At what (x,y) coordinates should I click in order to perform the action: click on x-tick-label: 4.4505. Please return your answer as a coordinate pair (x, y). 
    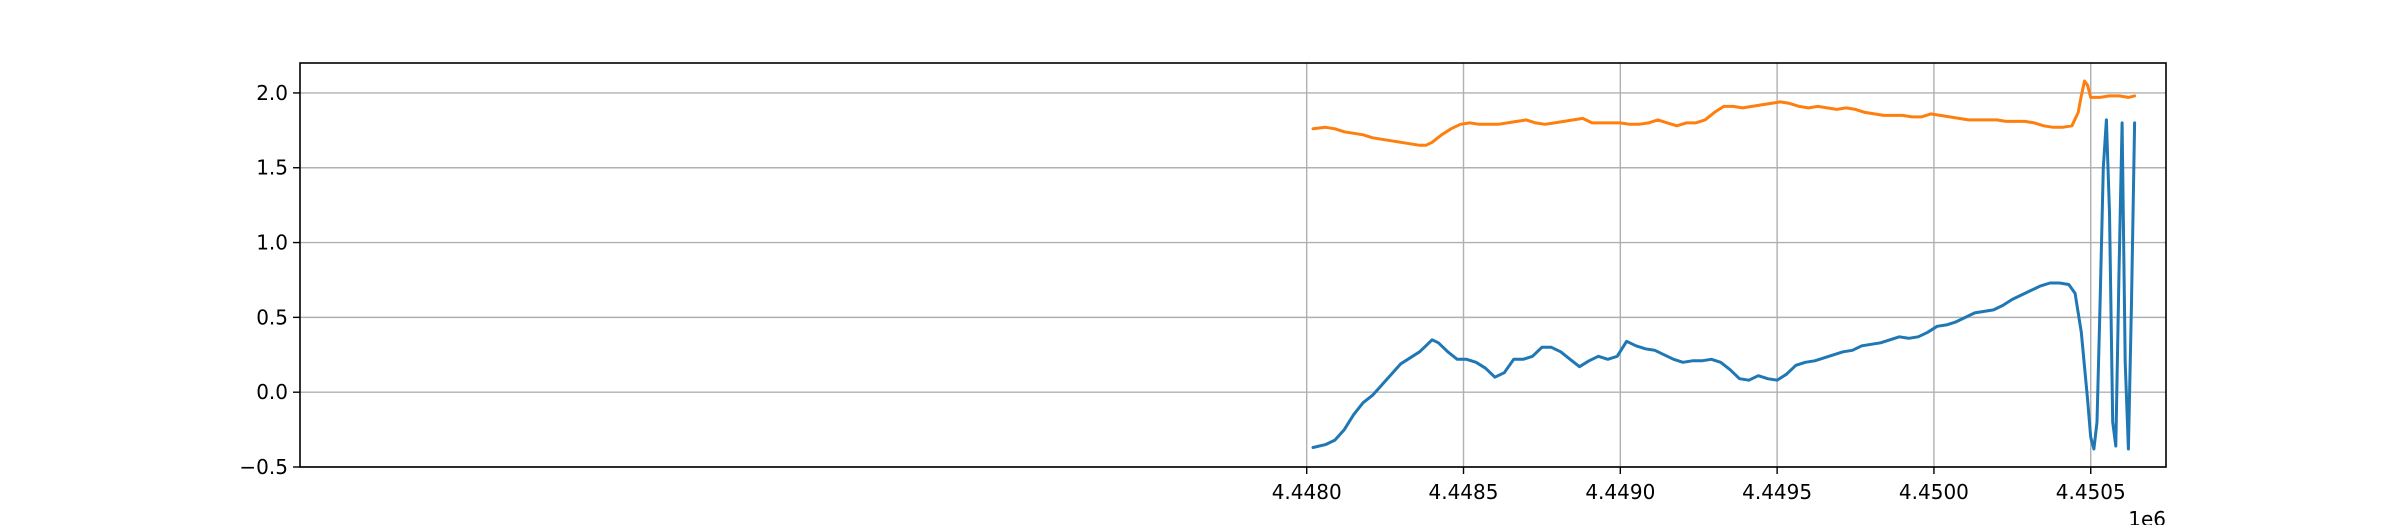
    Looking at the image, I should click on (2091, 492).